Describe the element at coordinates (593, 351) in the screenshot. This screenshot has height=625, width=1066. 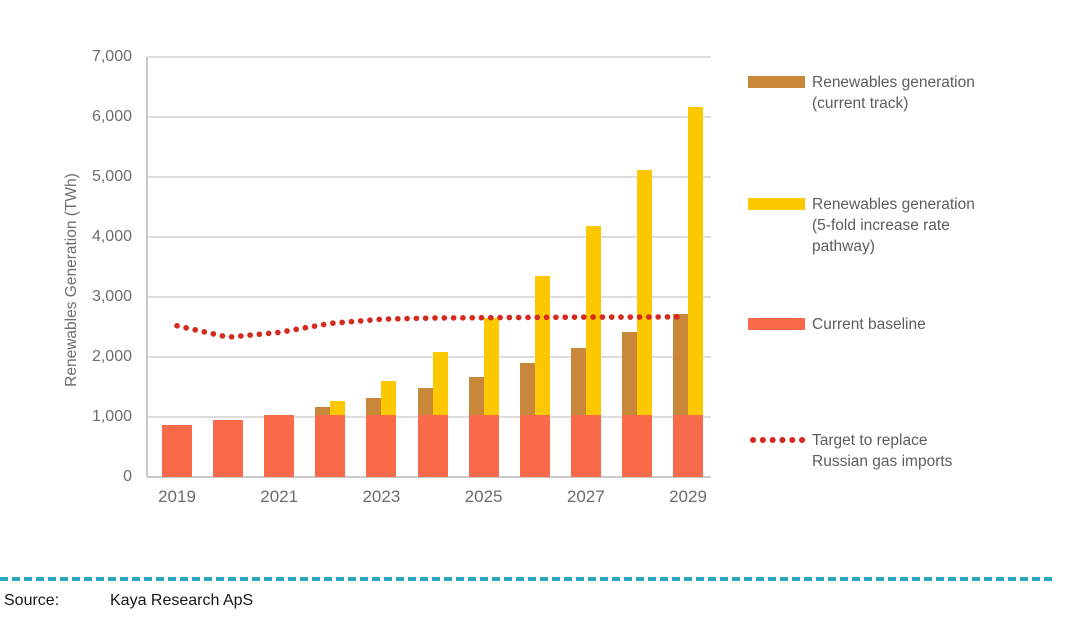
I see `bar-5fold-pathway-2027` at that location.